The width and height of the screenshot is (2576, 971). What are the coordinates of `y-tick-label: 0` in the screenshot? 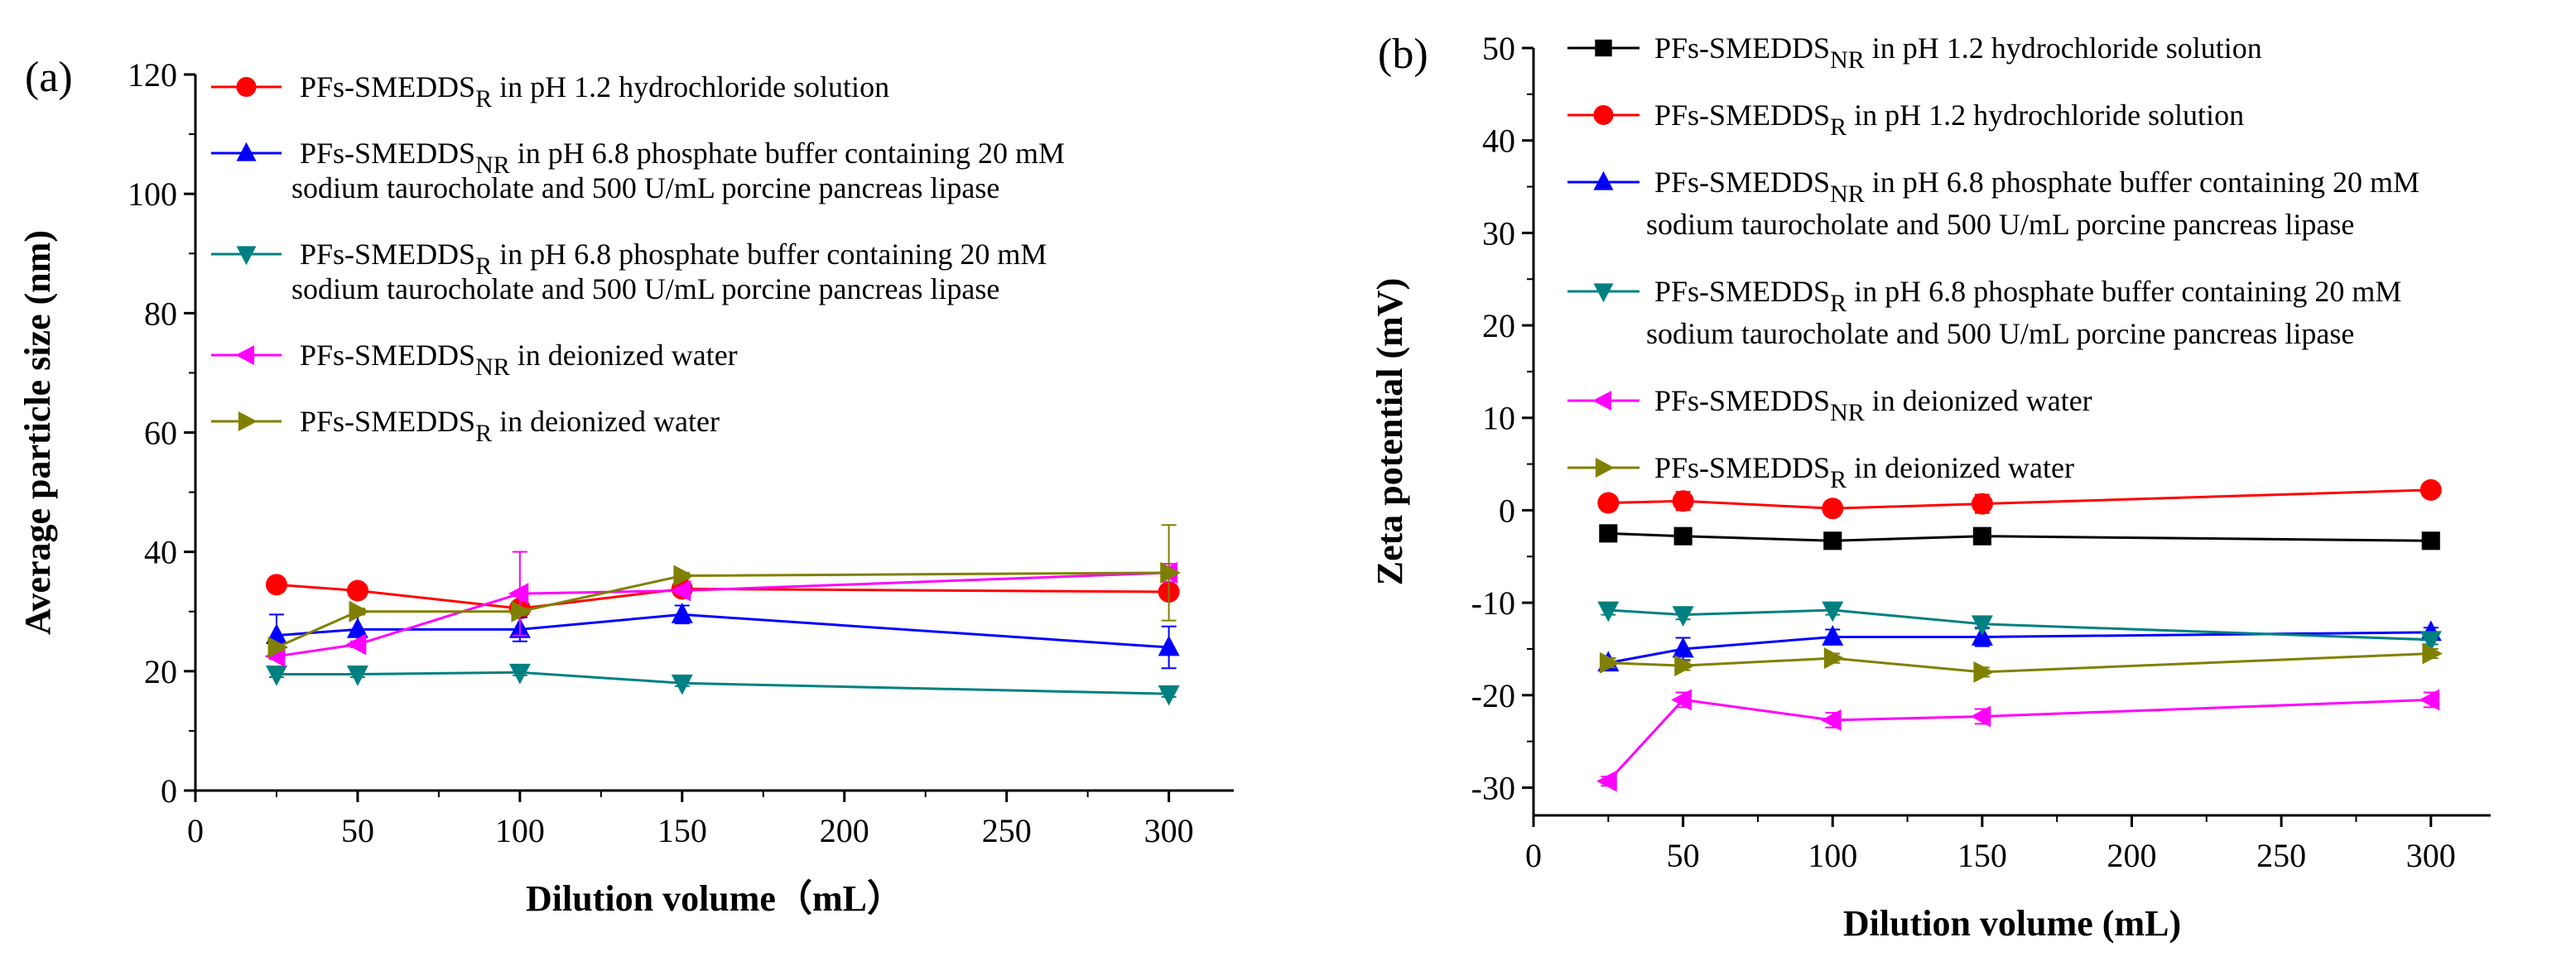 It's located at (169, 791).